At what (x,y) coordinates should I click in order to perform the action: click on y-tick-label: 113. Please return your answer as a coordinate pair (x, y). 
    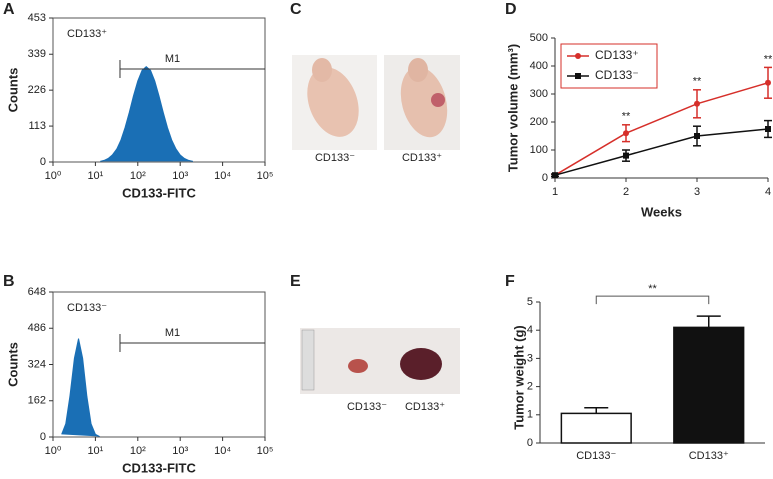
    Looking at the image, I should click on (37, 126).